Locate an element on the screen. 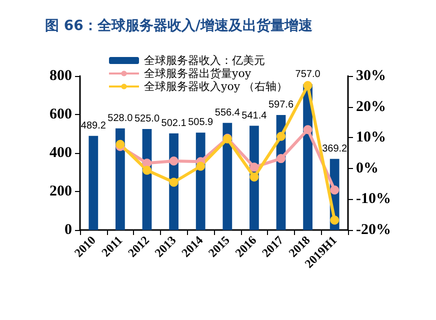  y2-tick-label: 0% is located at coordinates (367, 168).